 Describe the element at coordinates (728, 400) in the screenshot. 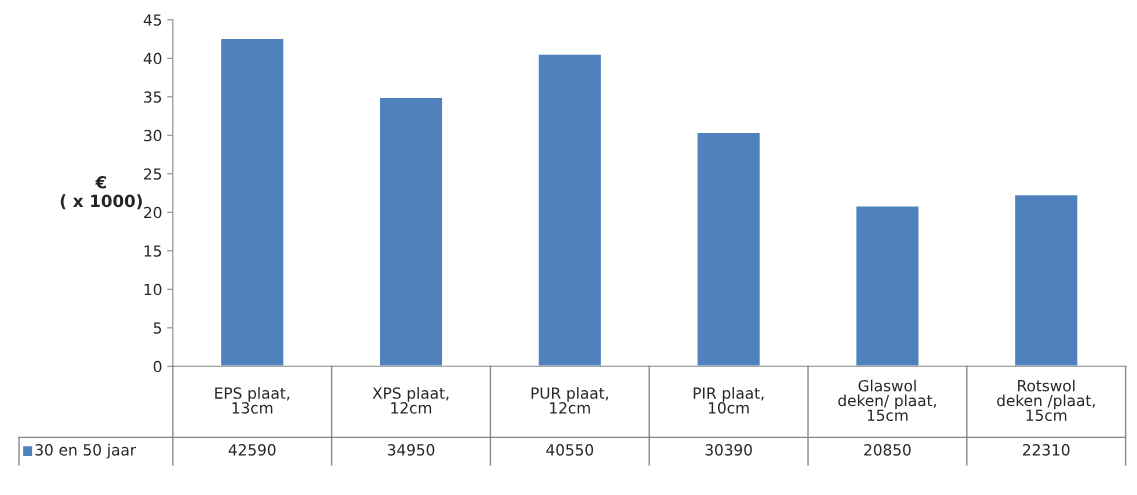

I see `x-tick-label: PIR plaat, 10cm` at that location.